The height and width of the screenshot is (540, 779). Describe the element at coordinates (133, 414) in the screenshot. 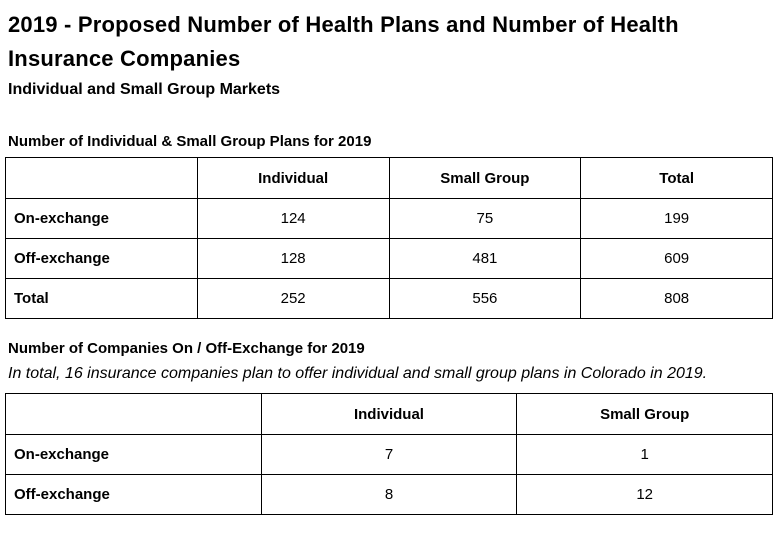

I see `companies-header-blank` at that location.